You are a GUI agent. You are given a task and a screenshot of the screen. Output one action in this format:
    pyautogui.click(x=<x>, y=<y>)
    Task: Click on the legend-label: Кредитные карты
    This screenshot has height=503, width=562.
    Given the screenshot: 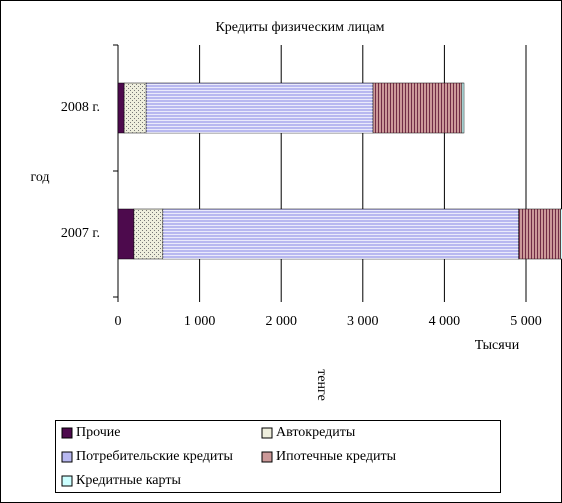 What is the action you would take?
    pyautogui.click(x=128, y=480)
    